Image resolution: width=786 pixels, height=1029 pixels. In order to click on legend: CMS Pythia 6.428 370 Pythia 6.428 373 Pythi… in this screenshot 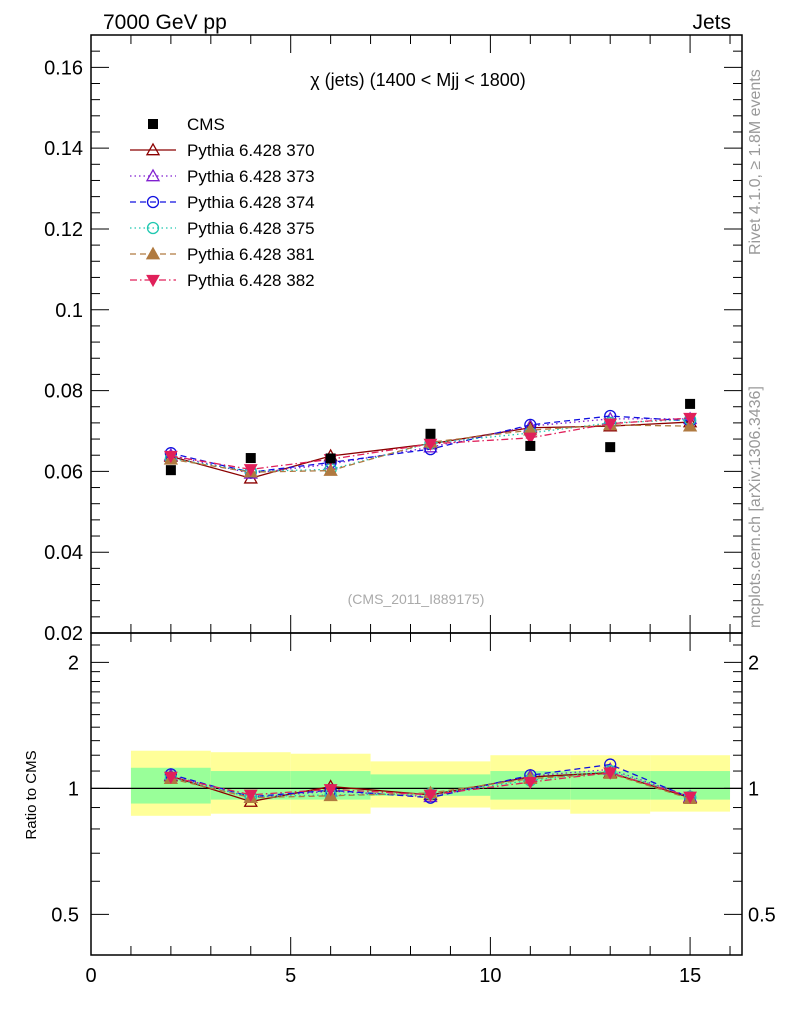, I will do `click(222, 202)`.